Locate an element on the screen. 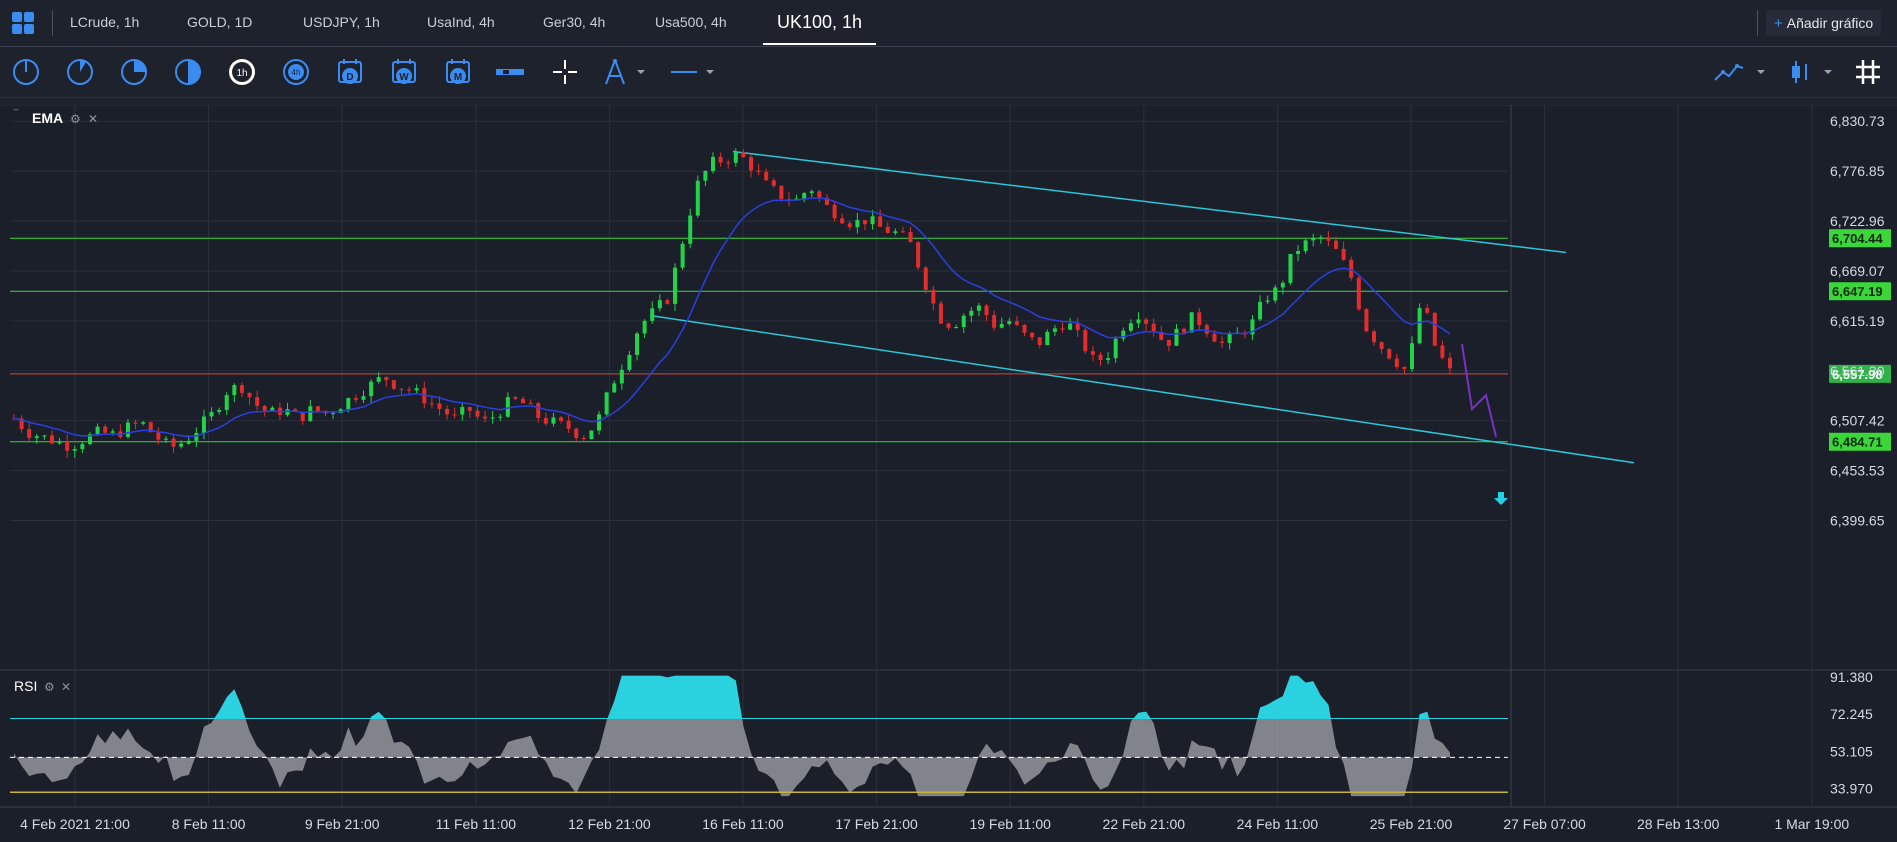 This screenshot has height=842, width=1897. projection-path is located at coordinates (1479, 391).